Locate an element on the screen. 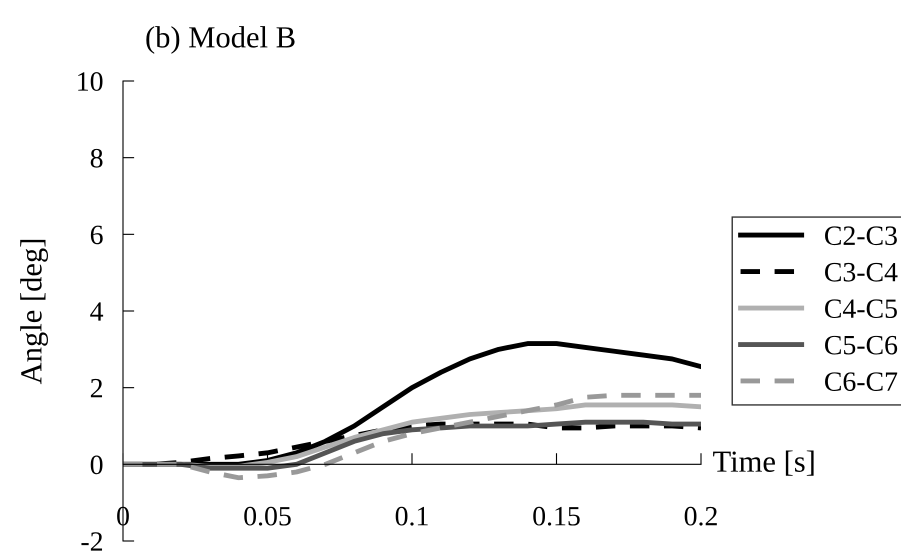 This screenshot has width=901, height=554. y-axis-title: Angle [deg] is located at coordinates (34, 312).